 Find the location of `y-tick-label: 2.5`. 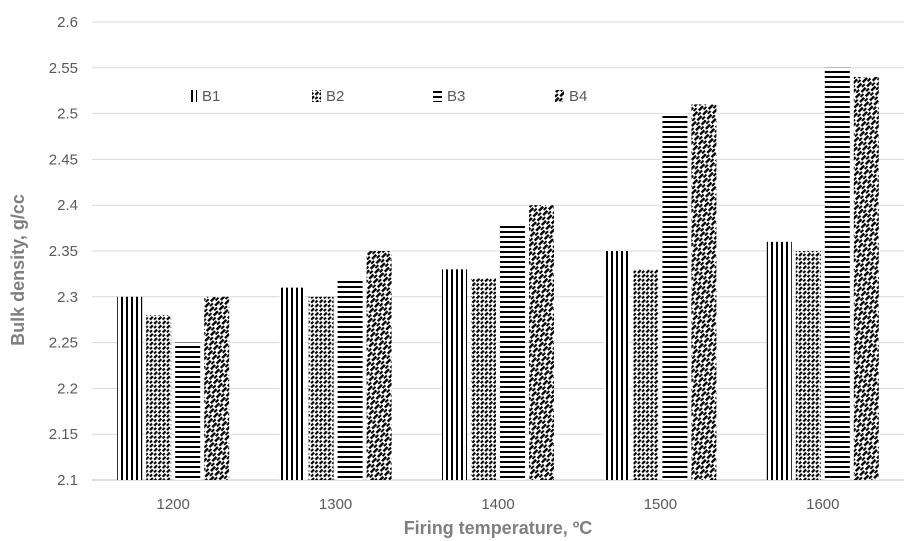

y-tick-label: 2.5 is located at coordinates (67, 114).